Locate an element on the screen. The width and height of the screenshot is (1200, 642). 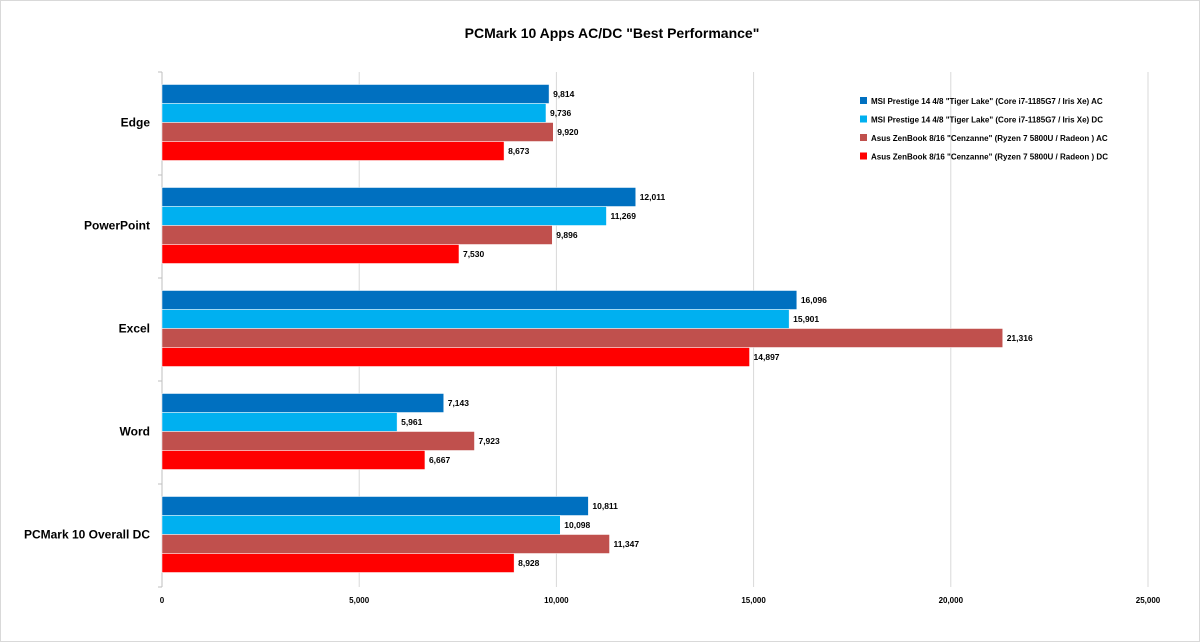
data-label: 16,096 is located at coordinates (814, 300).